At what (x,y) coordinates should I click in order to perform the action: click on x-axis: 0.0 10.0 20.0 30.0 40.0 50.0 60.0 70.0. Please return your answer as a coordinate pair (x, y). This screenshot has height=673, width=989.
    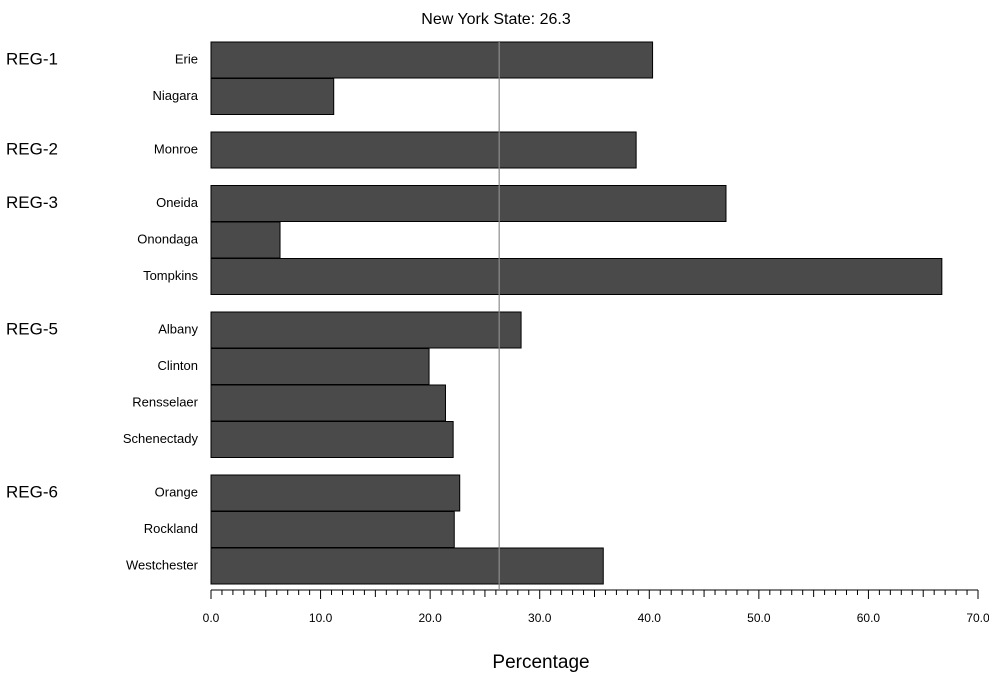
    Looking at the image, I should click on (596, 607).